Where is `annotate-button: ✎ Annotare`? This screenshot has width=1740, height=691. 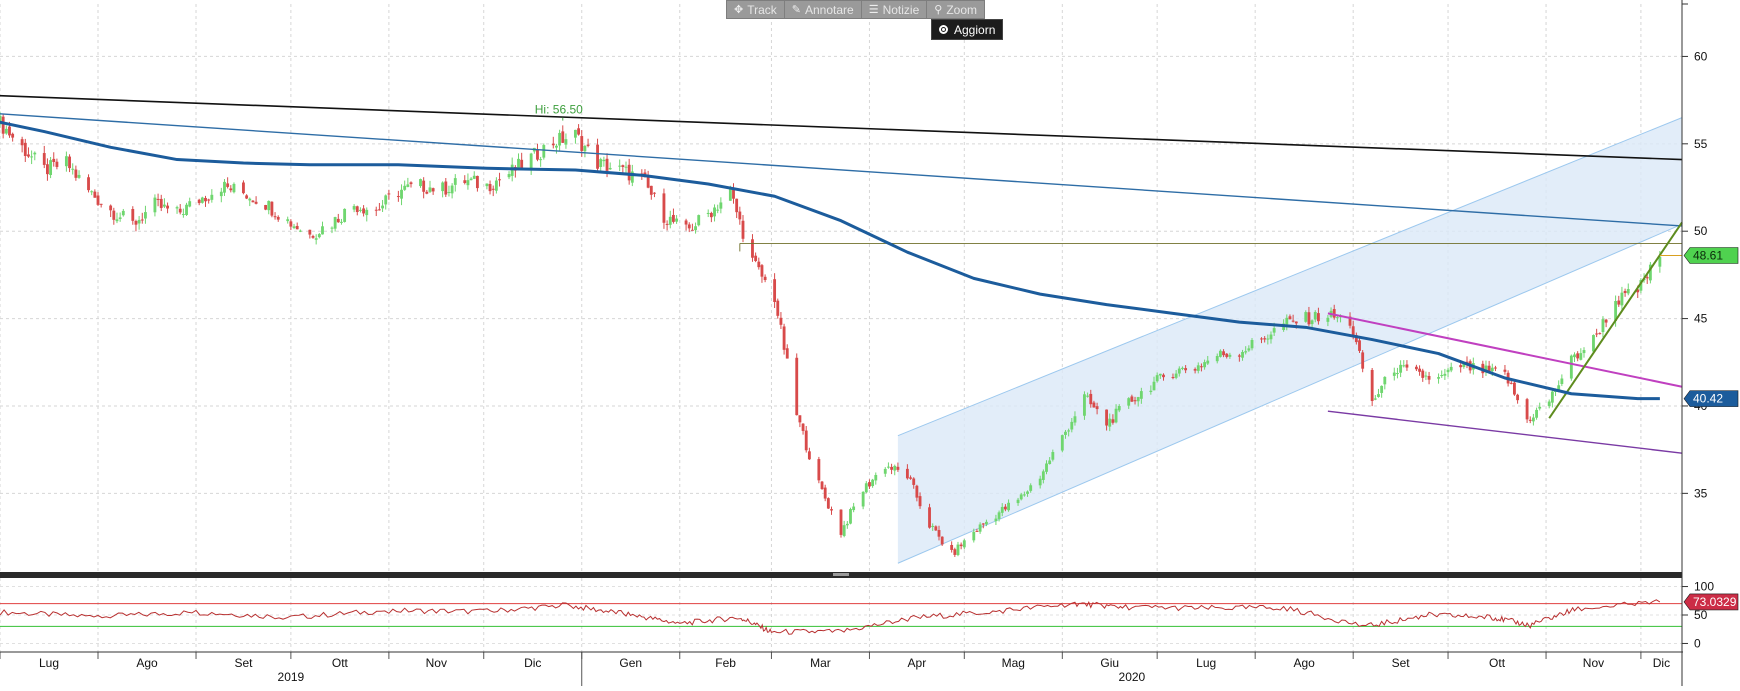
annotate-button: ✎ Annotare is located at coordinates (823, 9).